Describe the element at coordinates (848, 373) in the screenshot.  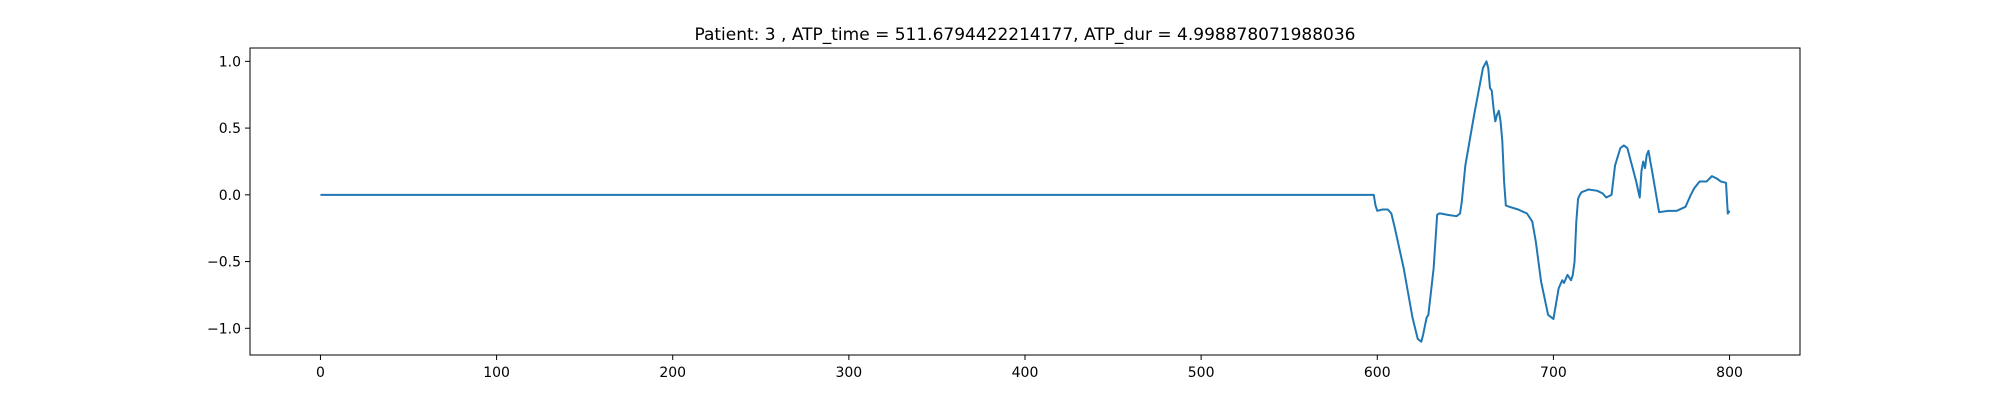
I see `x-tick-label: 300` at that location.